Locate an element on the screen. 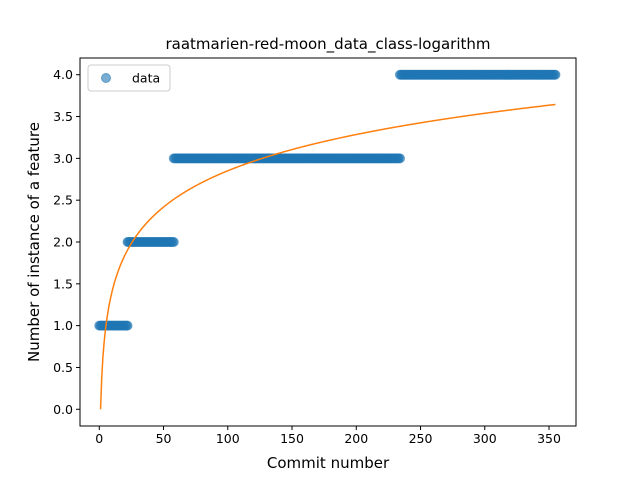 The width and height of the screenshot is (640, 480). legend-marker-data is located at coordinates (106, 78).